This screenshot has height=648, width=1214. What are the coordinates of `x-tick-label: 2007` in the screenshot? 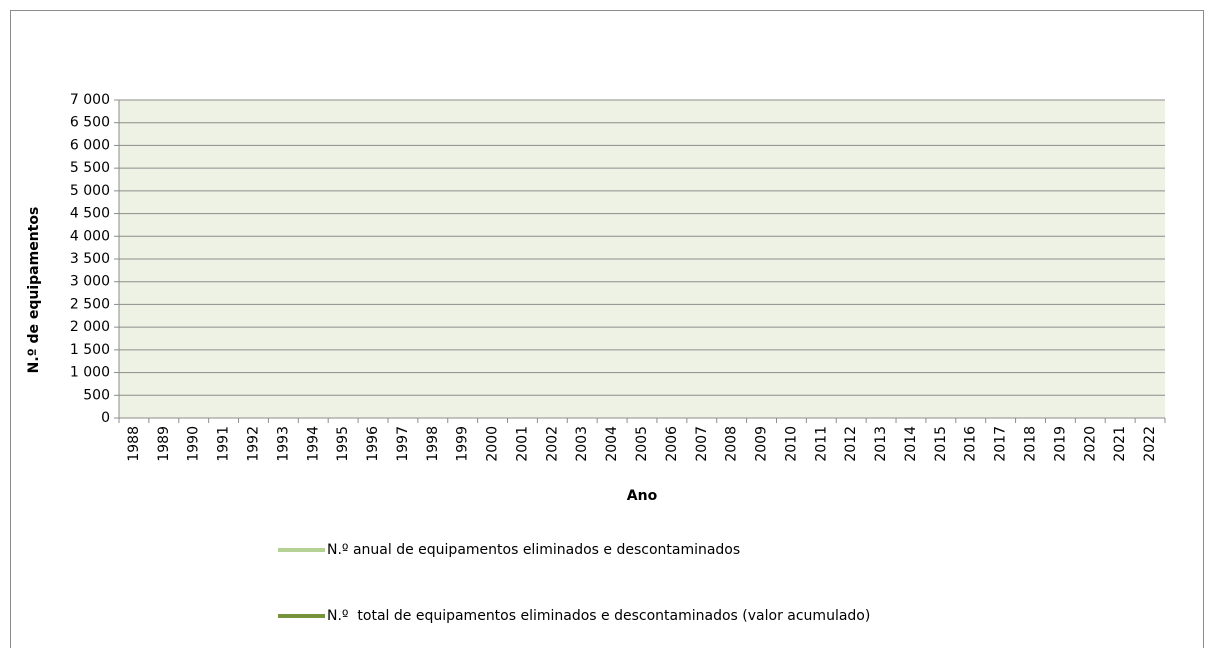 It's located at (702, 444).